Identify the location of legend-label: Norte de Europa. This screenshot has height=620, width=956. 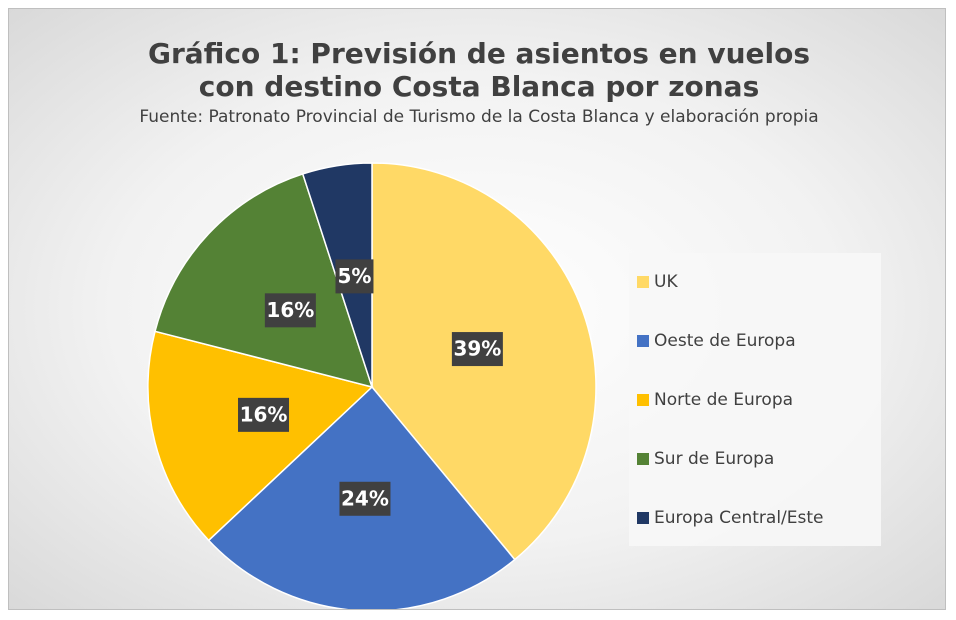
(723, 400).